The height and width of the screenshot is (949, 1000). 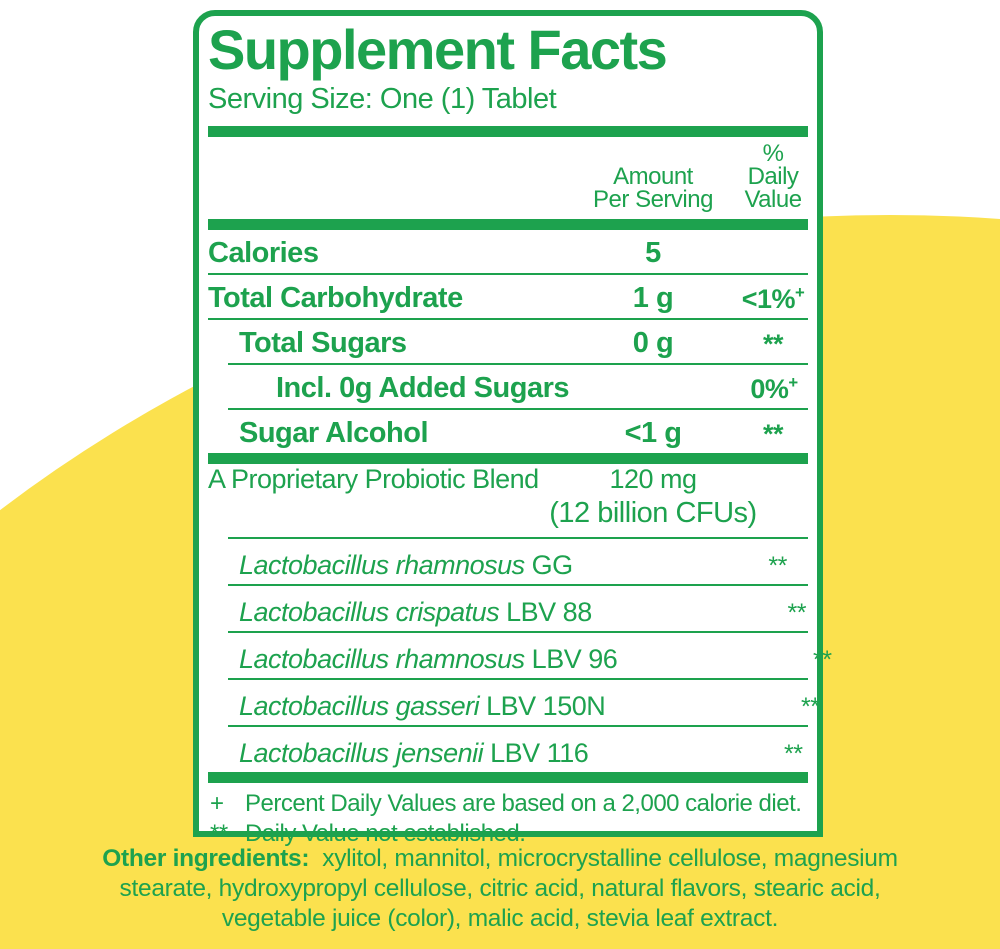 What do you see at coordinates (508, 431) in the screenshot?
I see `table-row: Sugar Alcohol <1 g **` at bounding box center [508, 431].